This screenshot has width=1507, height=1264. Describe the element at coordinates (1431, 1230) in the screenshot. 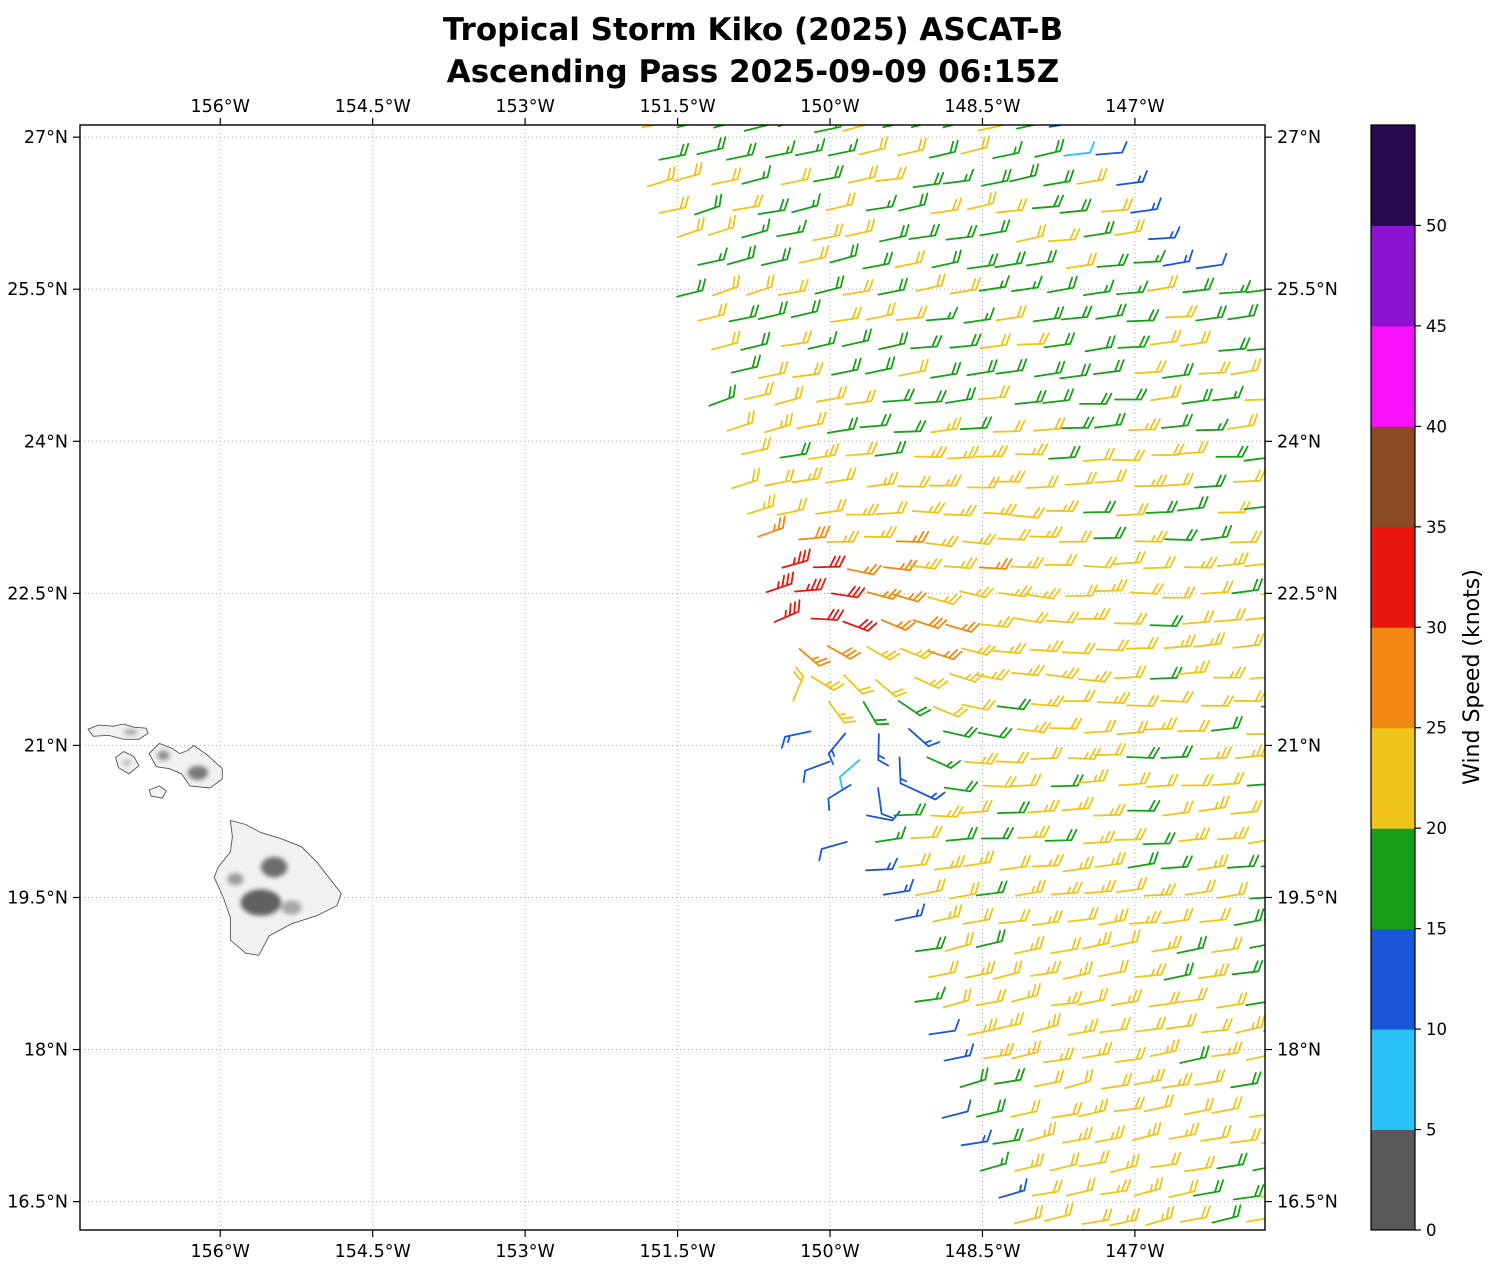

I see `colorbar-tick-label: 0` at that location.